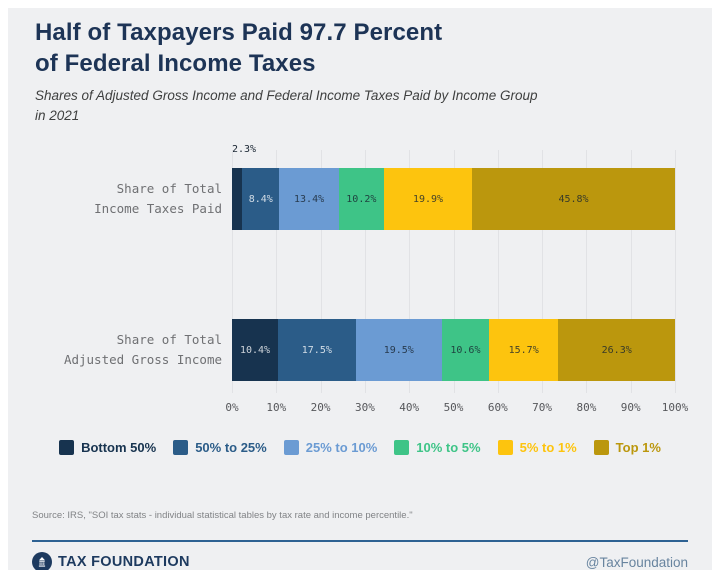 Image resolution: width=720 pixels, height=576 pixels. I want to click on tax-foundation-logo-icon, so click(42, 561).